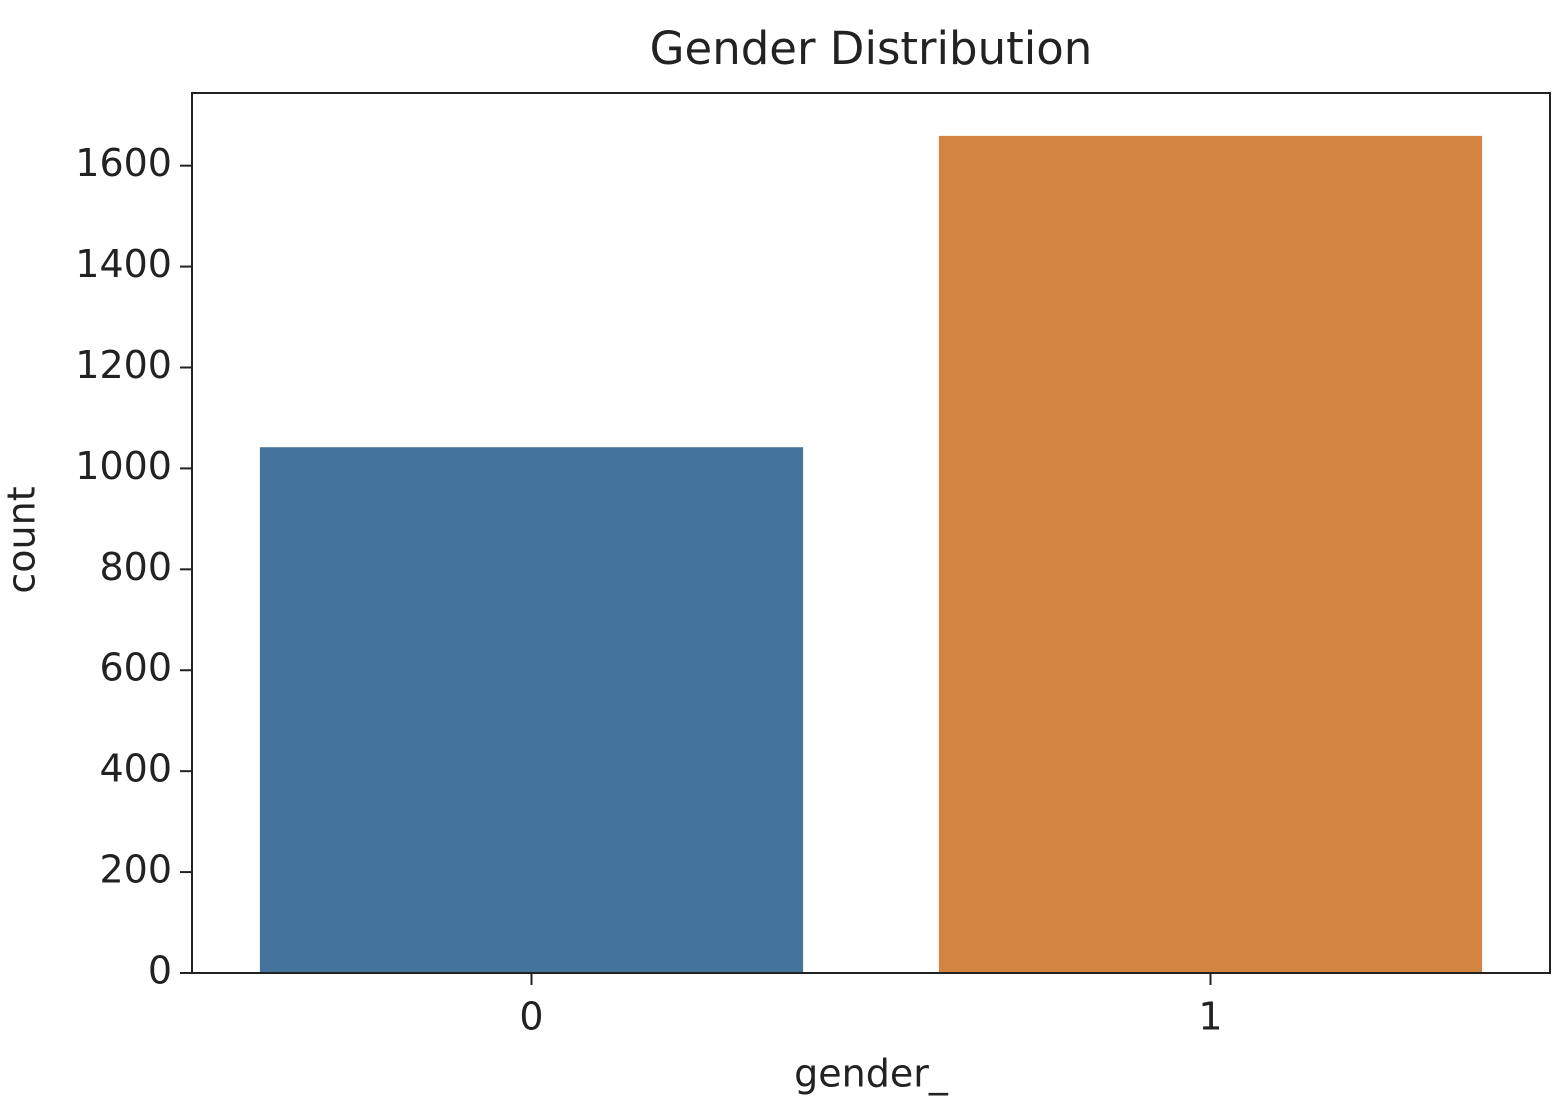 Image resolution: width=1566 pixels, height=1108 pixels. I want to click on x-tick-label: 1, so click(1210, 1017).